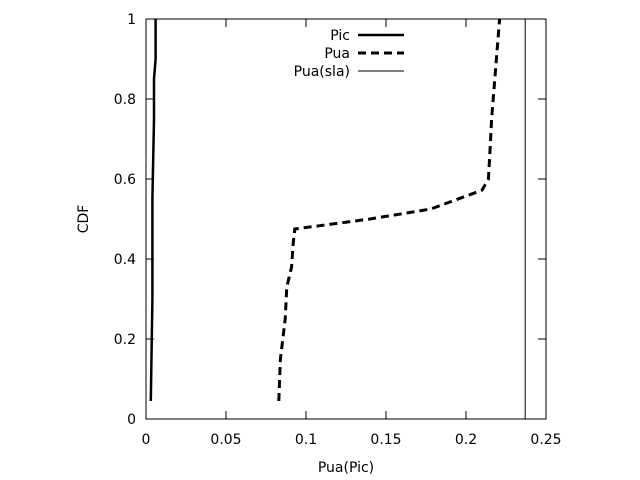  Describe the element at coordinates (225, 440) in the screenshot. I see `x-tick-label: 0.05` at that location.